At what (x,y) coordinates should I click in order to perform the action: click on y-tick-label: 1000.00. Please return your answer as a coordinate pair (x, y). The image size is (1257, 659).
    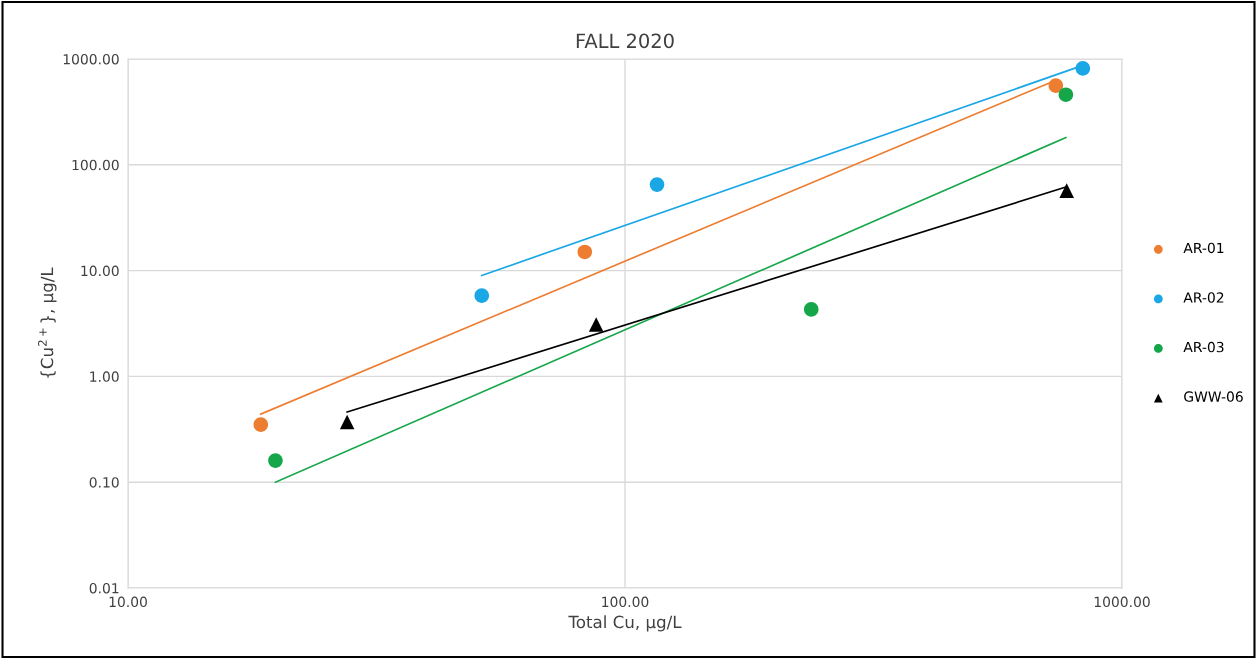
    Looking at the image, I should click on (91, 59).